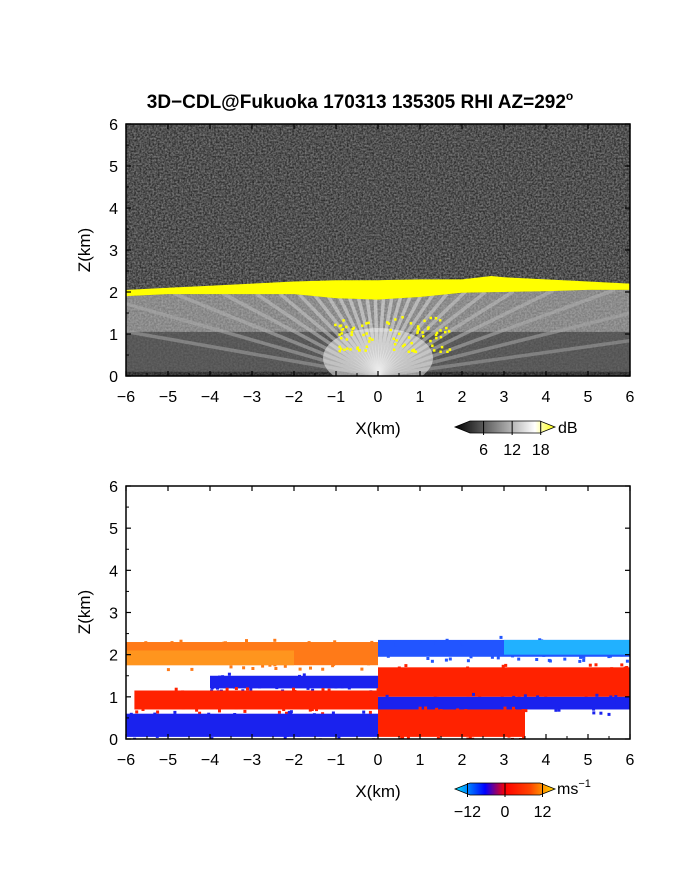  What do you see at coordinates (483, 450) in the screenshot?
I see `colorbar-tick-label: 6` at bounding box center [483, 450].